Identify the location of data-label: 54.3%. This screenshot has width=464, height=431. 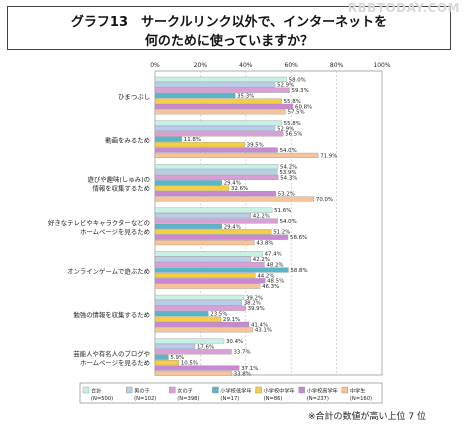
(288, 178).